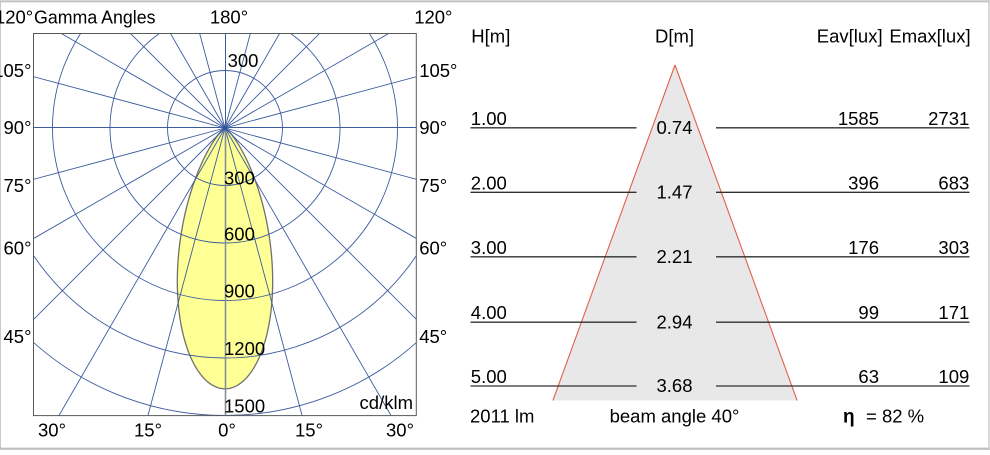 This screenshot has width=990, height=455. What do you see at coordinates (948, 118) in the screenshot?
I see `svg-text: 2731` at bounding box center [948, 118].